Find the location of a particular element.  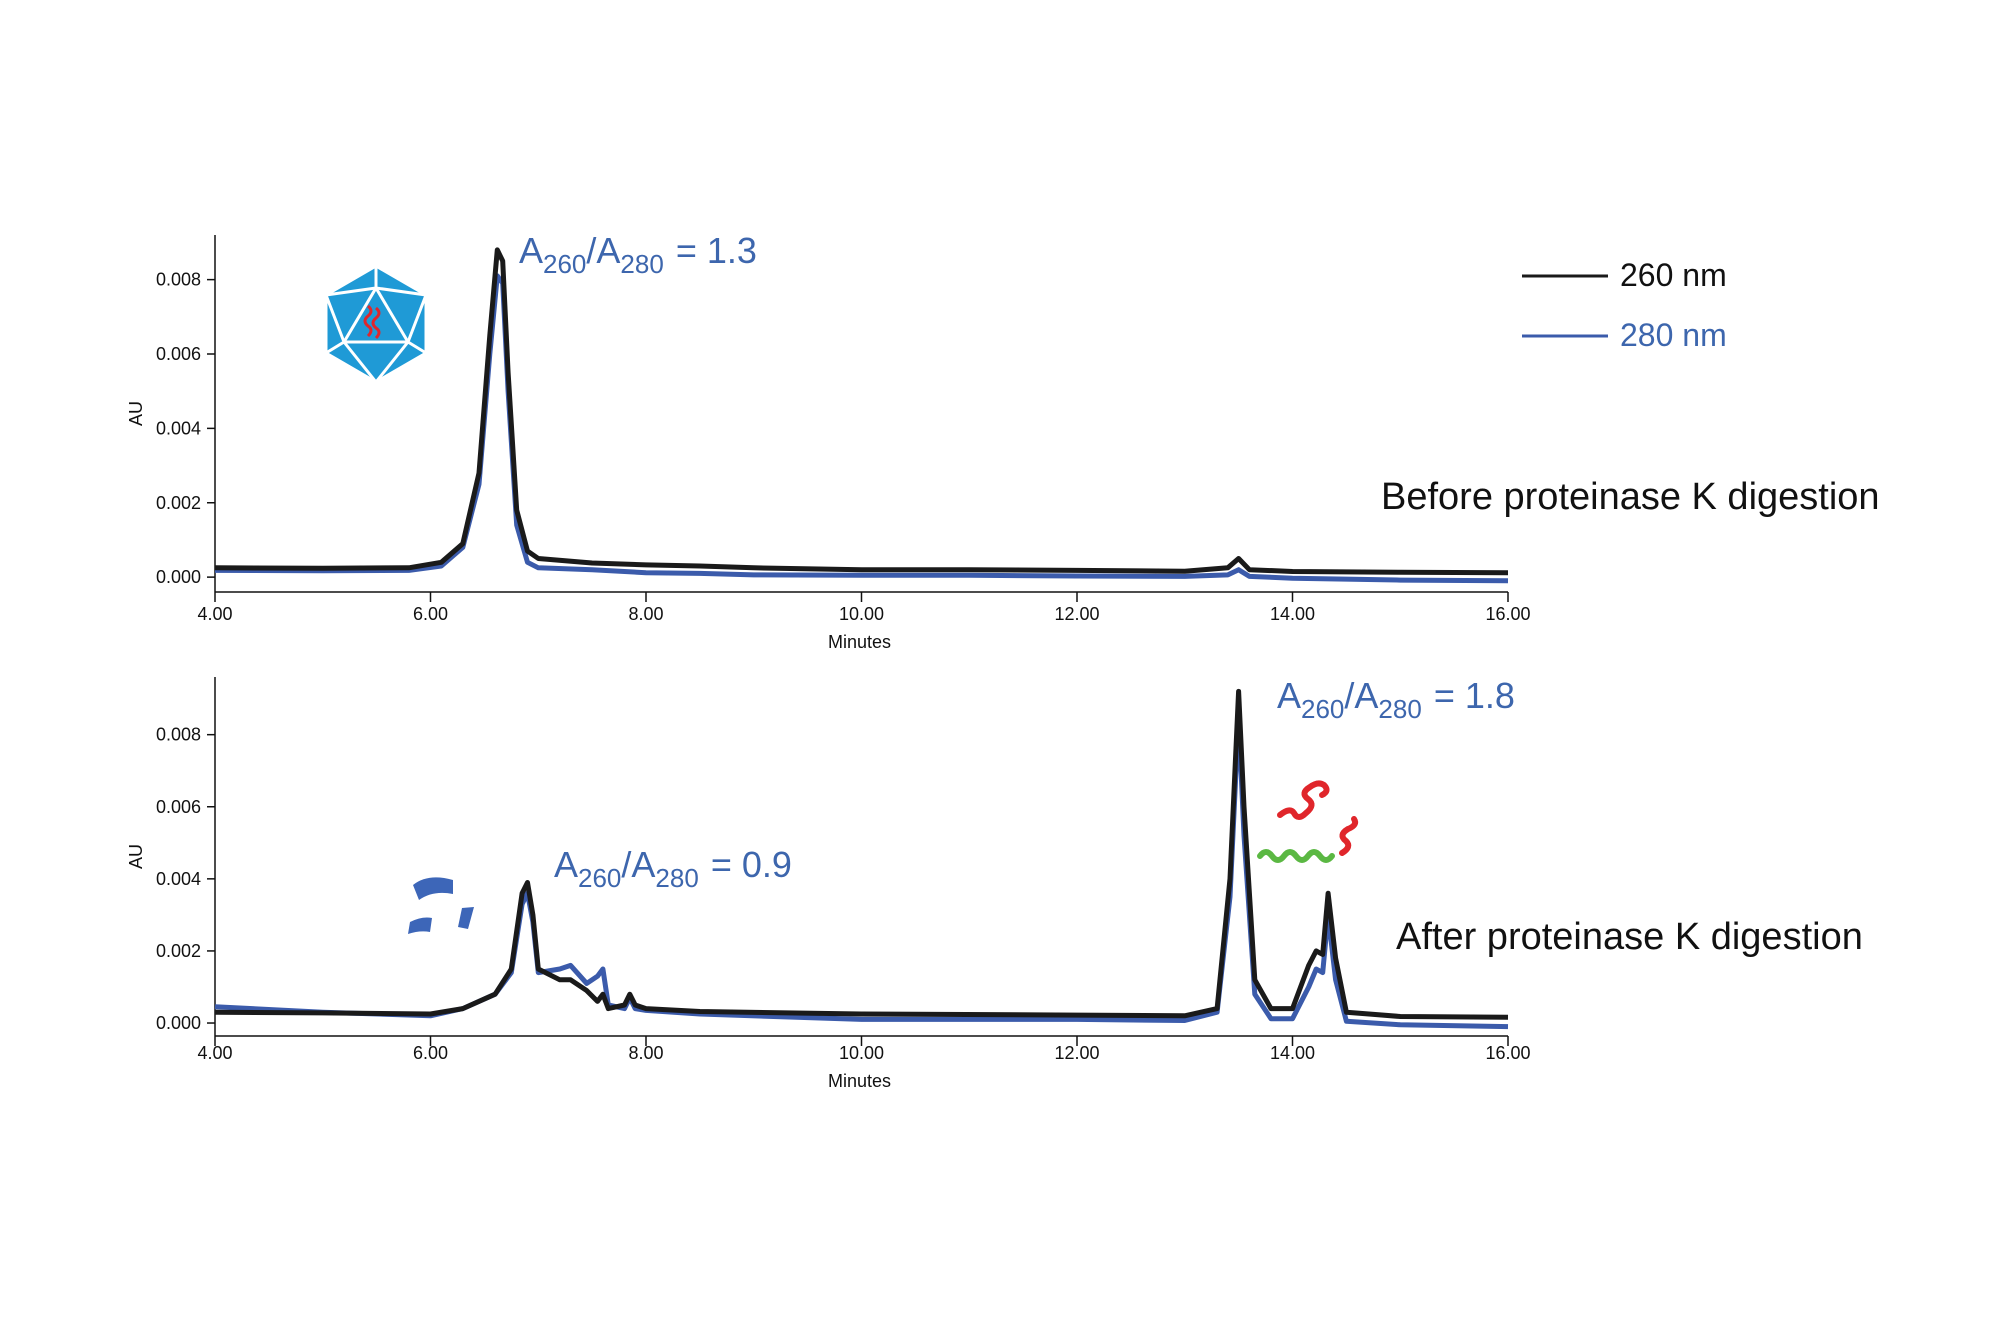

protein-fragments-icon is located at coordinates (441, 905).